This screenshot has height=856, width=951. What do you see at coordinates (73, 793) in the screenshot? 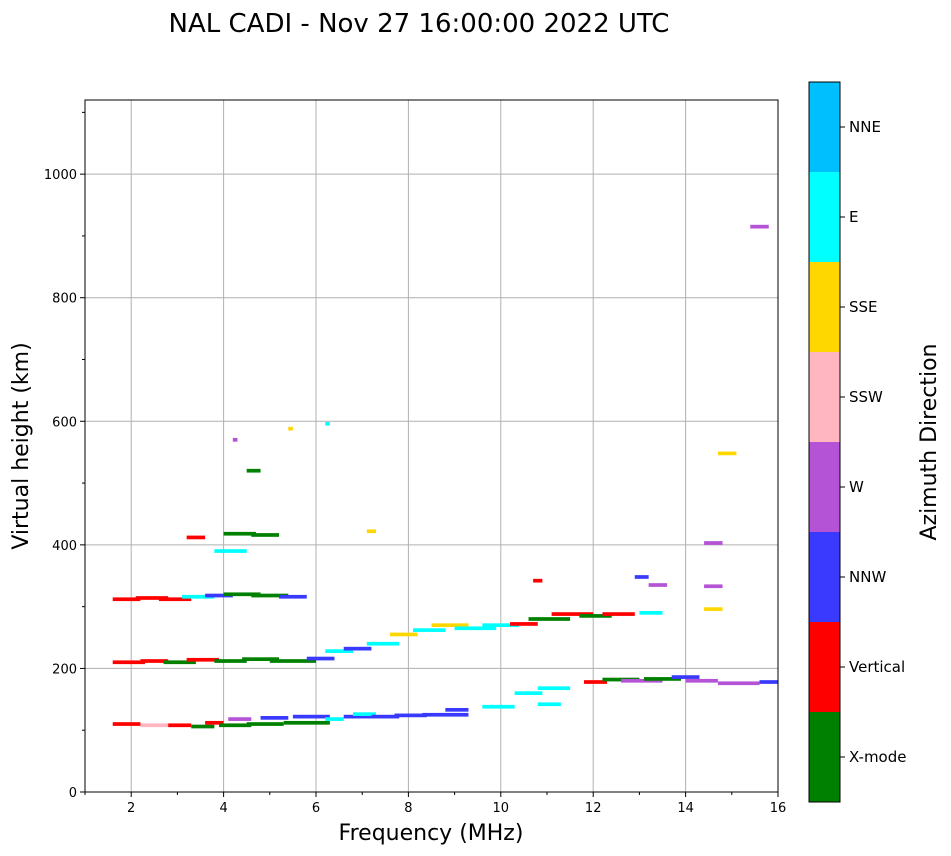
I see `y-tick-label: 0` at bounding box center [73, 793].